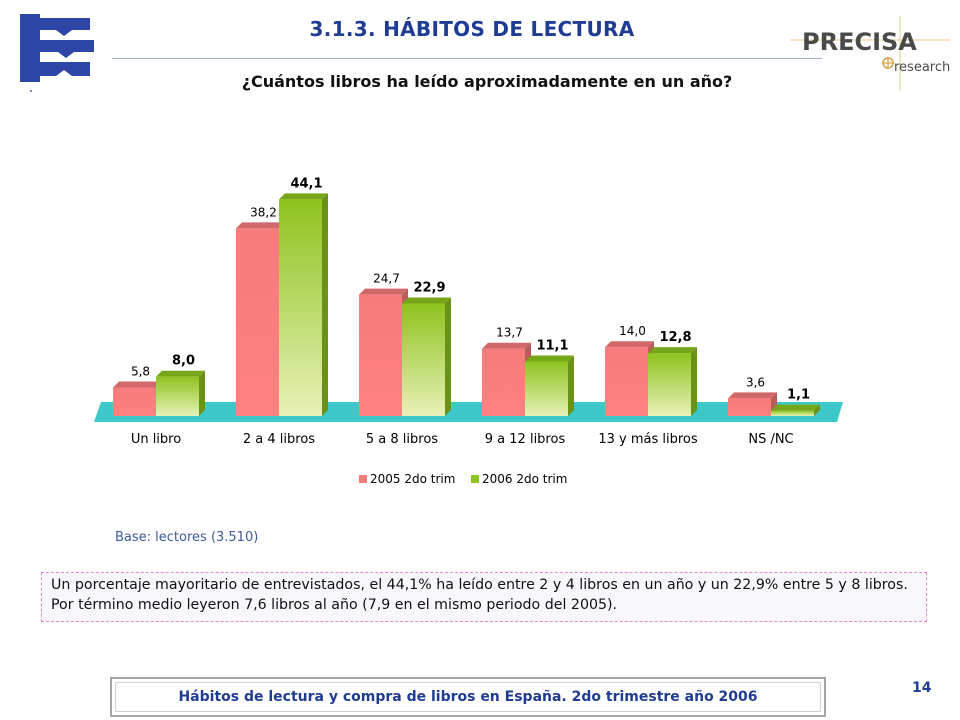 This screenshot has height=720, width=960. What do you see at coordinates (306, 183) in the screenshot?
I see `value-label-1-1: 44,1` at bounding box center [306, 183].